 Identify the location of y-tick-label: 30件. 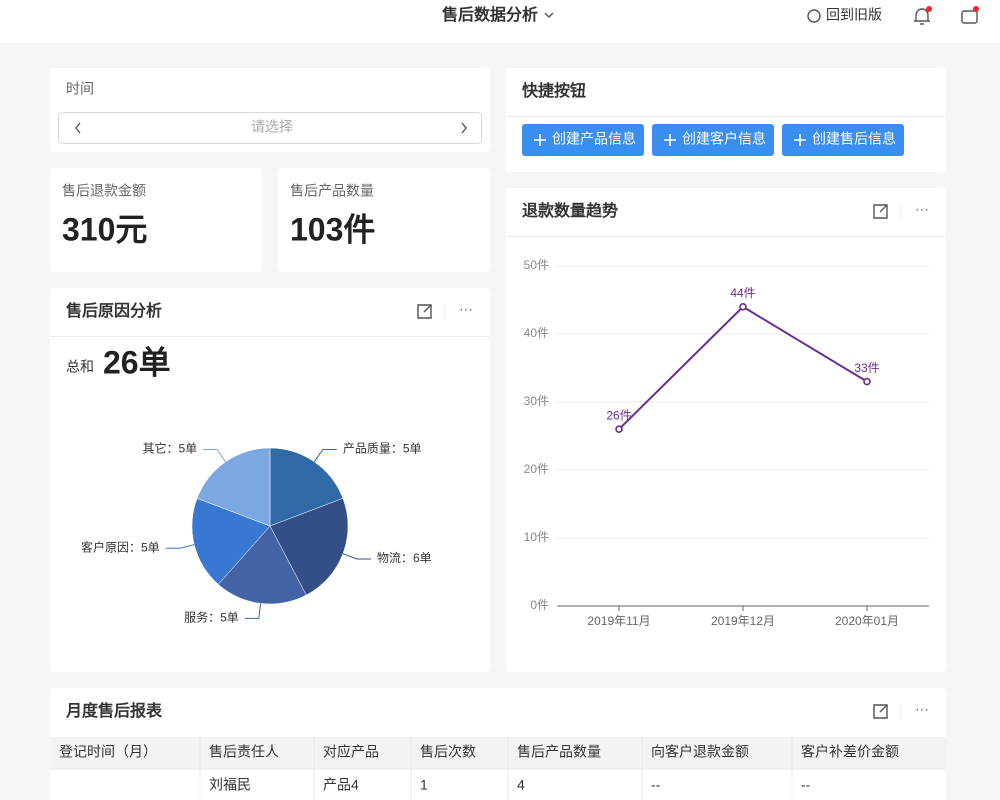
(536, 401).